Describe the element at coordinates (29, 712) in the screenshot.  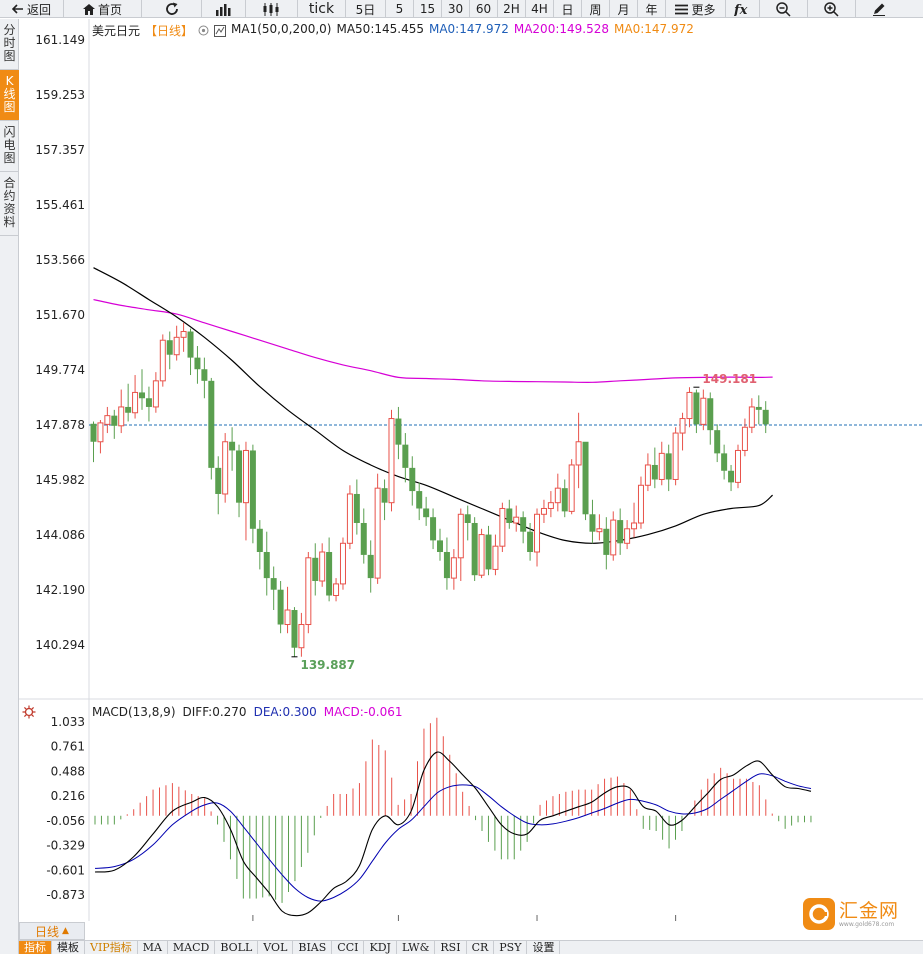
I see `macd-settings-icon` at that location.